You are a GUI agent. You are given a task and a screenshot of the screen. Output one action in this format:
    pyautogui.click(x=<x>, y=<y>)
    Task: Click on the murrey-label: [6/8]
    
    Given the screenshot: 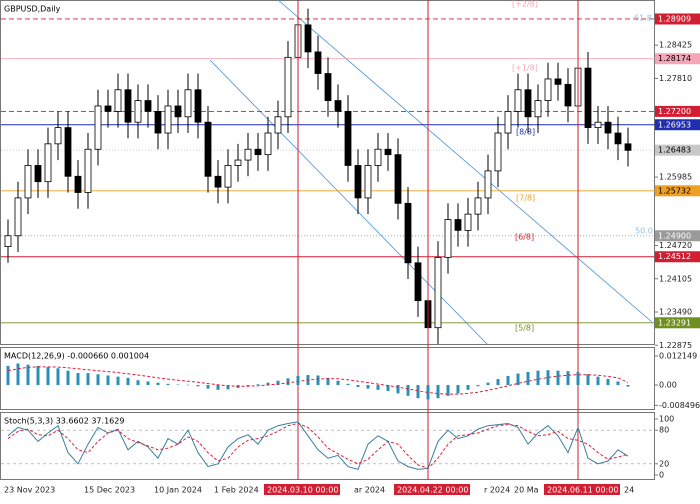 What is the action you would take?
    pyautogui.click(x=524, y=237)
    